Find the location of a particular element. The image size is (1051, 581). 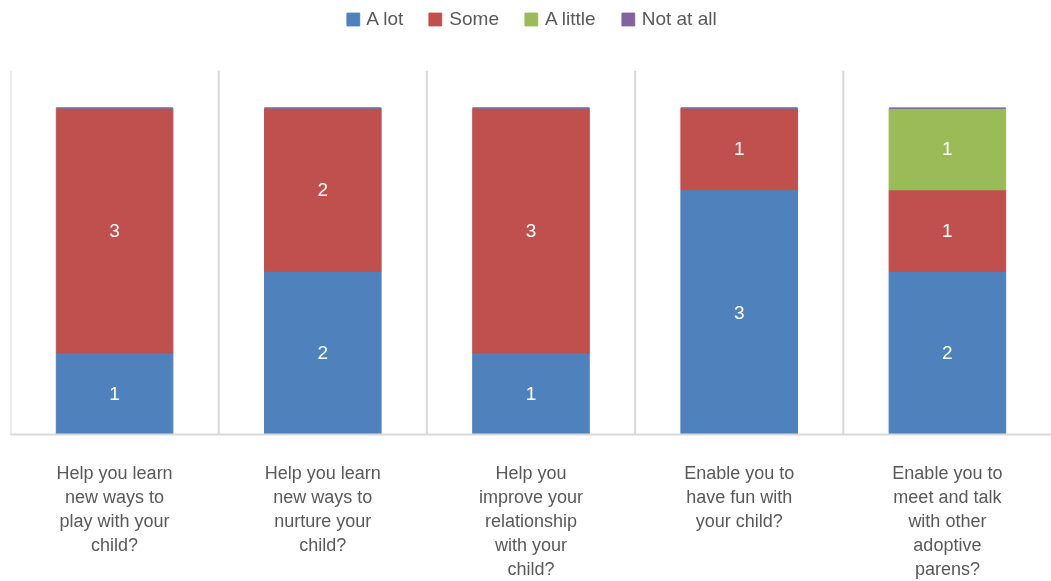

x-tick-label: Help you learn new ways to play with your child? is located at coordinates (114, 508).